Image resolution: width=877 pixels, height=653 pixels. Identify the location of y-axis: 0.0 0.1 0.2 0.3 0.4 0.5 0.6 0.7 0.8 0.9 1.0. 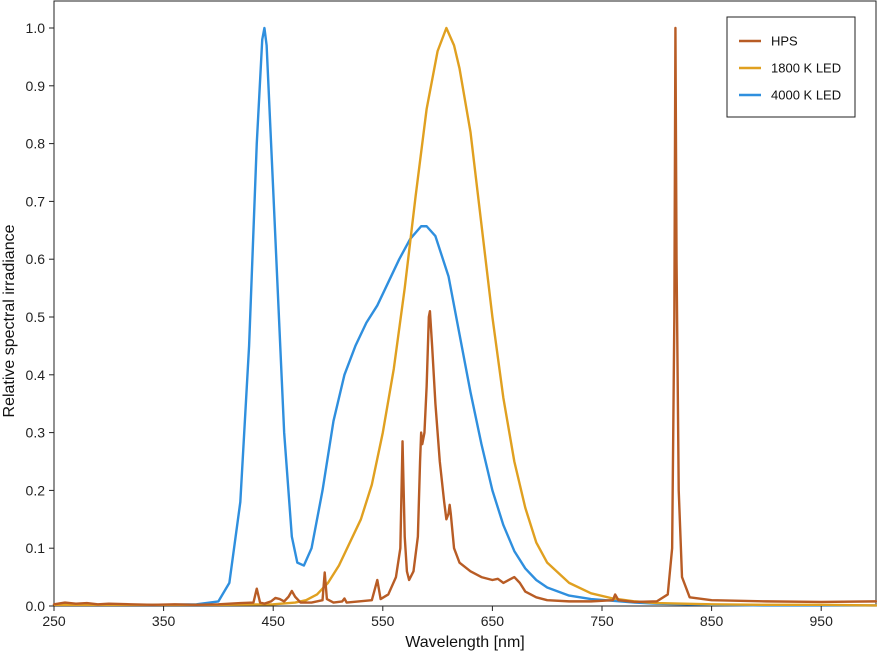
(40, 317).